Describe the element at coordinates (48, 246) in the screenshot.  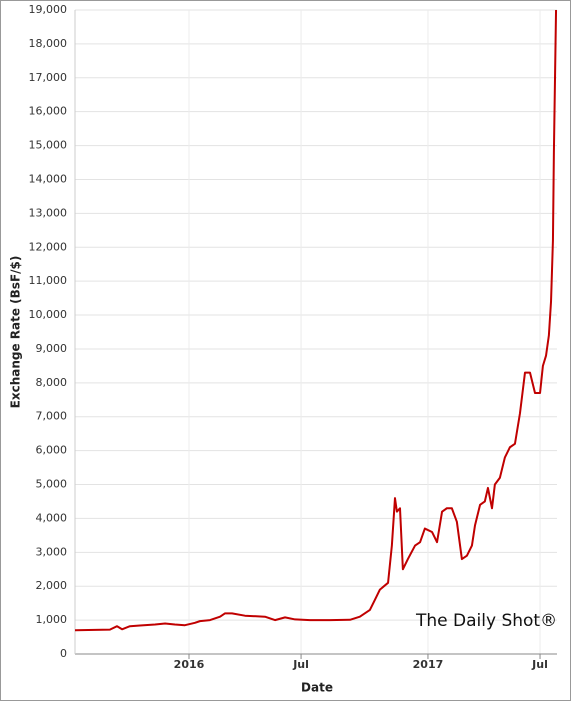
I see `y-tick-label: 12,000` at that location.